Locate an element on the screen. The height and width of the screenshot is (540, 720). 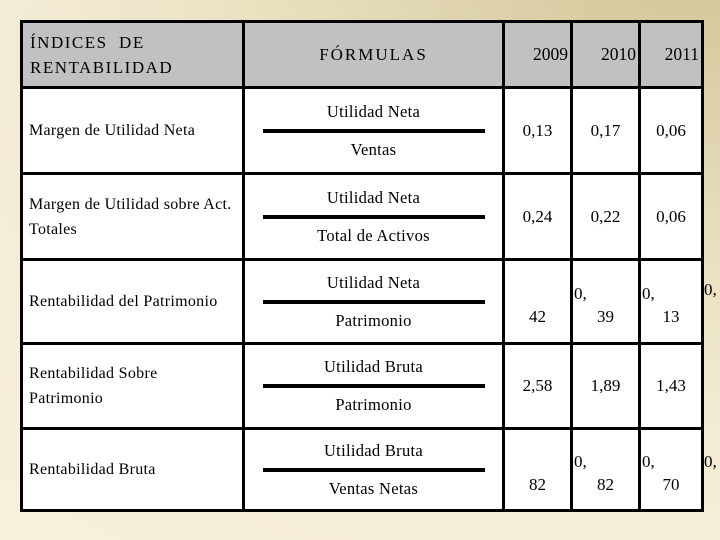
formula-cell: Utilidad Bruta Patrimonio is located at coordinates (373, 386).